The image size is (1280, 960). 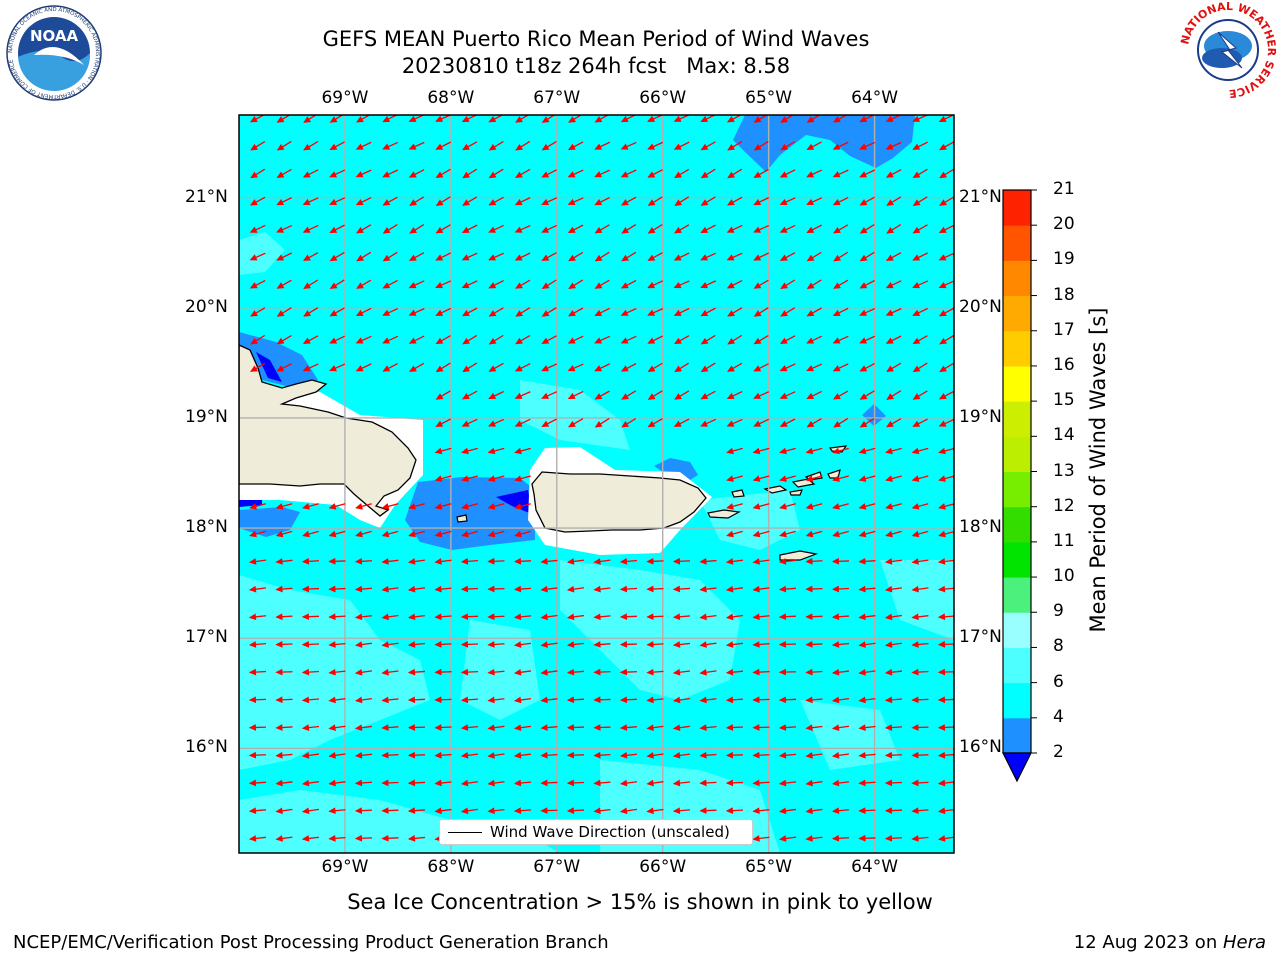 I want to click on lon-label-bottom: 68°W, so click(x=451, y=867).